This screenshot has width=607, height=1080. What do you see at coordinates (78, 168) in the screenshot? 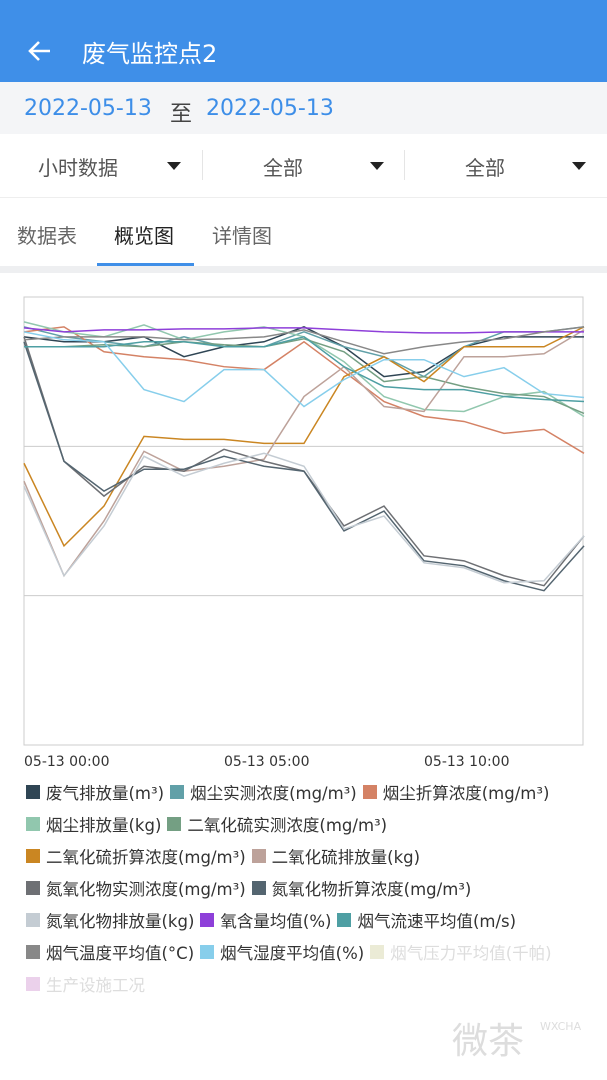
I see `filter-label: 小时数据` at bounding box center [78, 168].